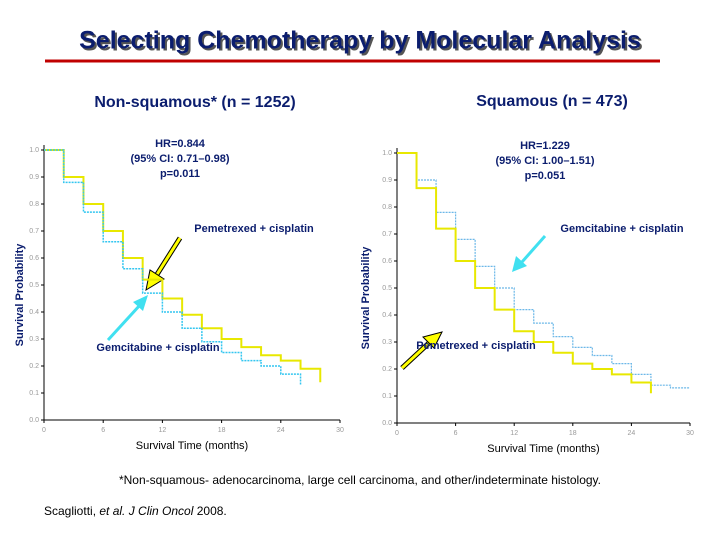 The height and width of the screenshot is (540, 720). Describe the element at coordinates (545, 176) in the screenshot. I see `hazard-ratio: p=0.051` at that location.